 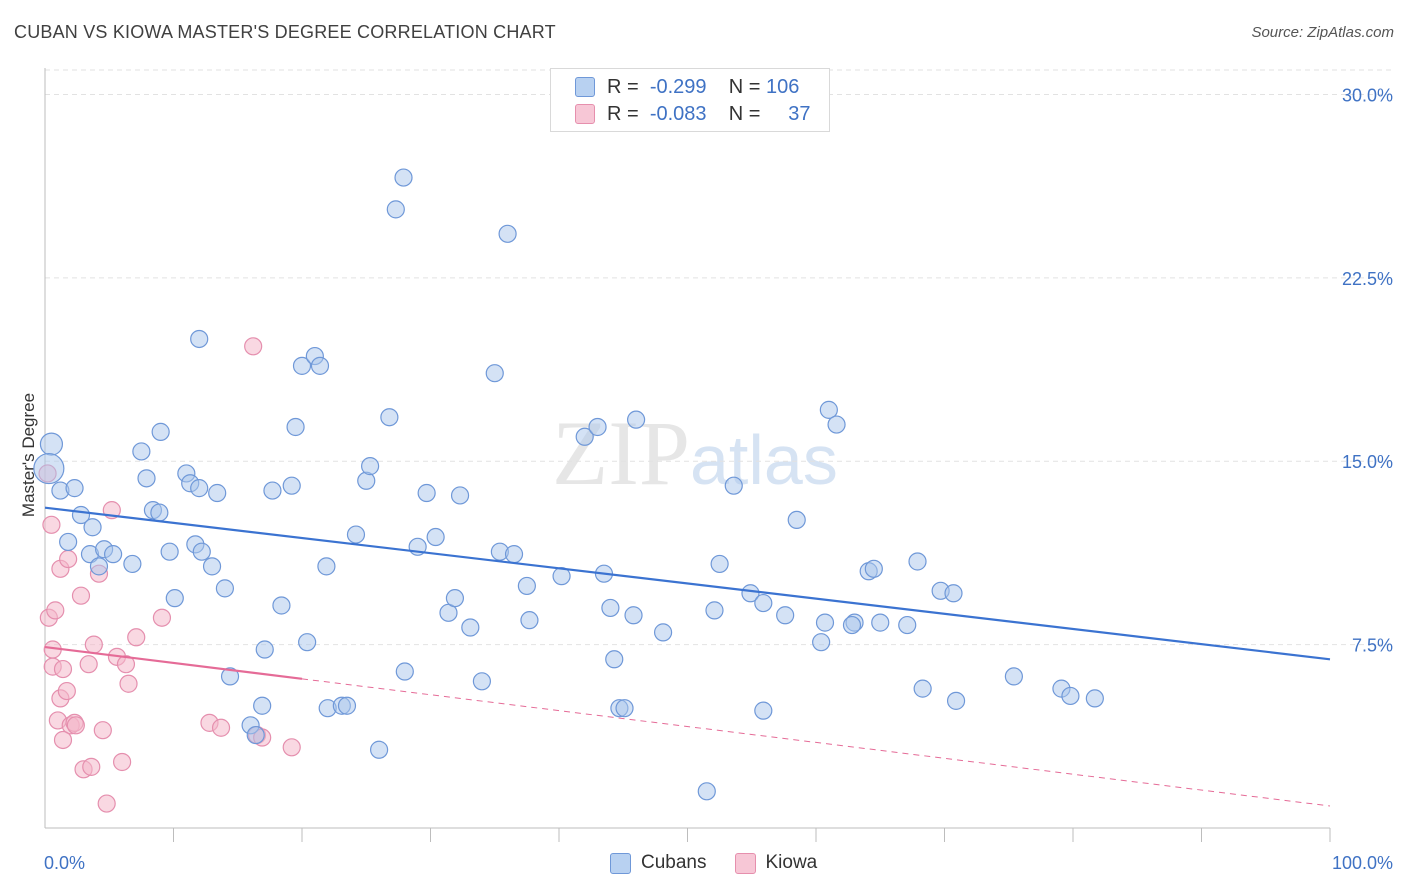 What do you see at coordinates (678, 113) in the screenshot?
I see `kiowa-r-value: -0.083` at bounding box center [678, 113].